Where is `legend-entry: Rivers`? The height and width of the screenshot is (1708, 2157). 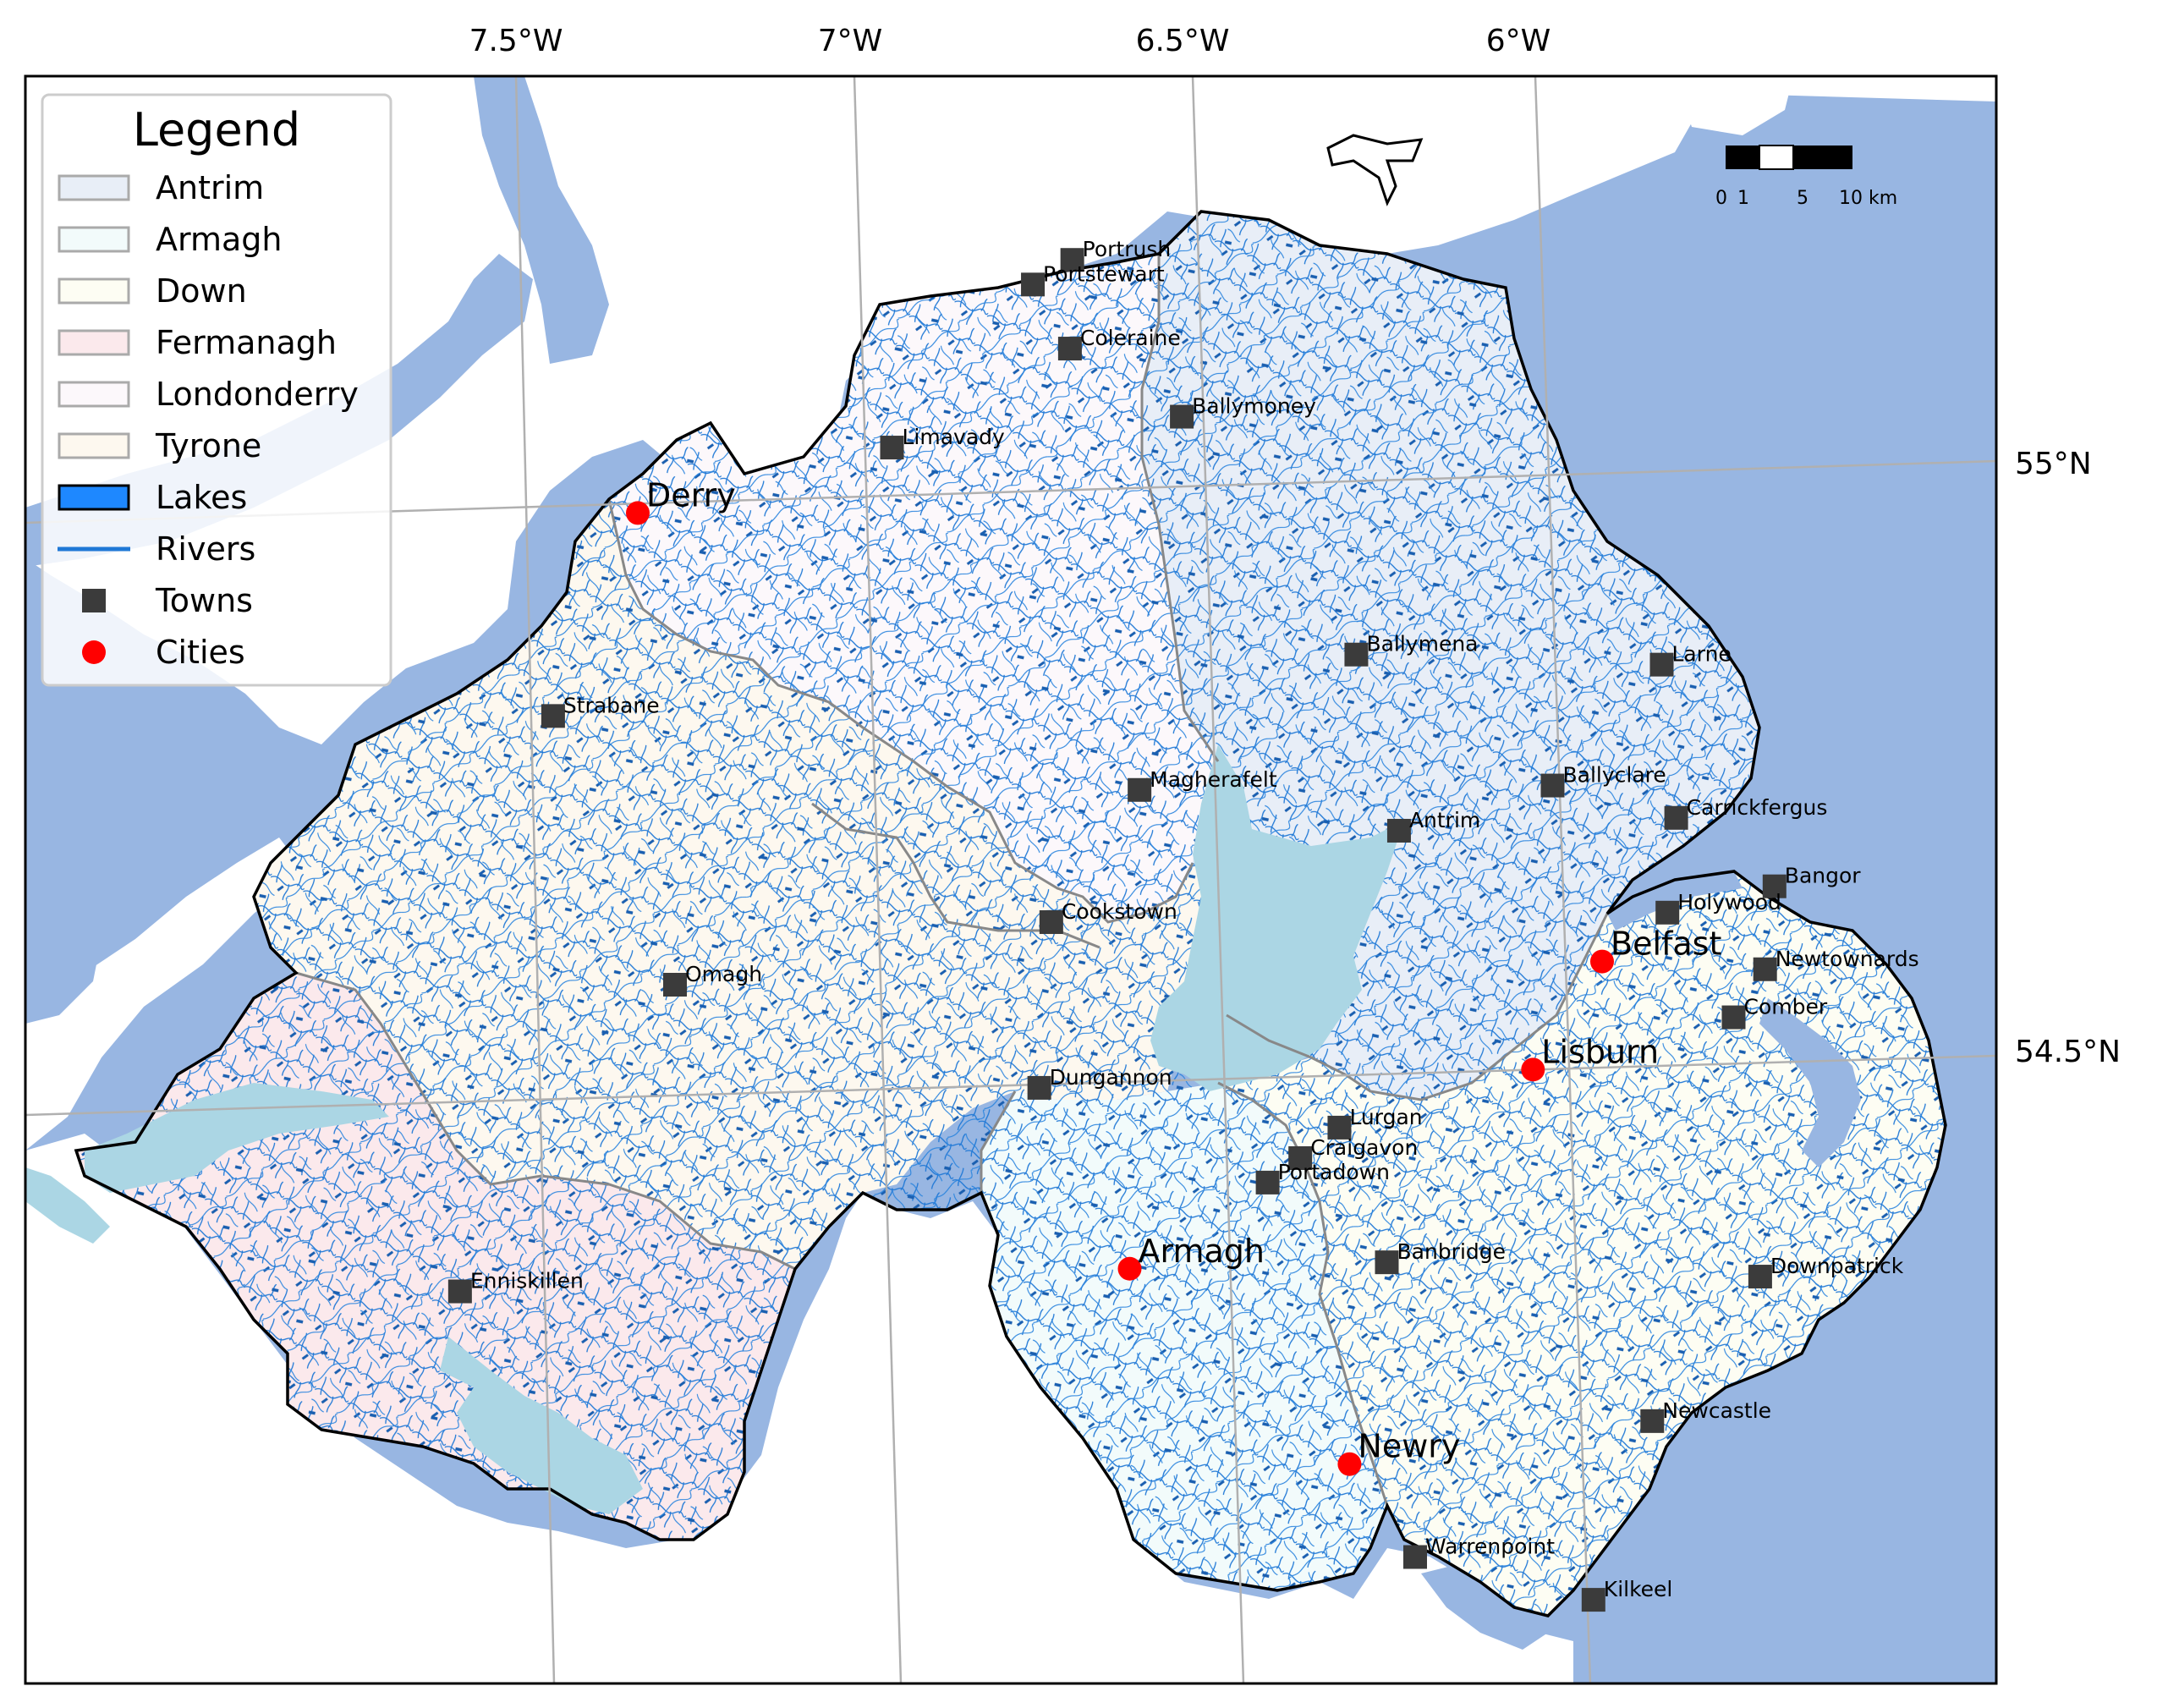
legend-entry: Rivers is located at coordinates (156, 549).